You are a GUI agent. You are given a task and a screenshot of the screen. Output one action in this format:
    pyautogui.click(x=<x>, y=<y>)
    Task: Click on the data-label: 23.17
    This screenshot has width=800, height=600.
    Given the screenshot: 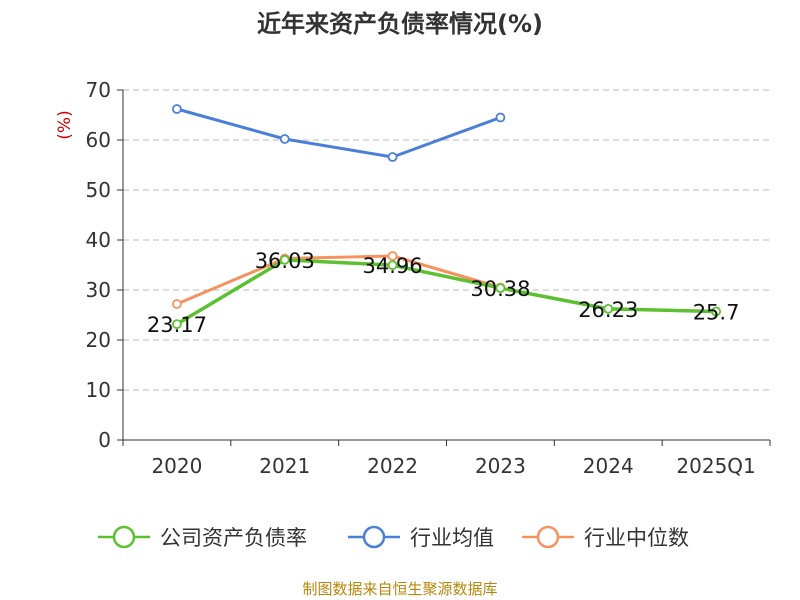 What is the action you would take?
    pyautogui.click(x=177, y=325)
    